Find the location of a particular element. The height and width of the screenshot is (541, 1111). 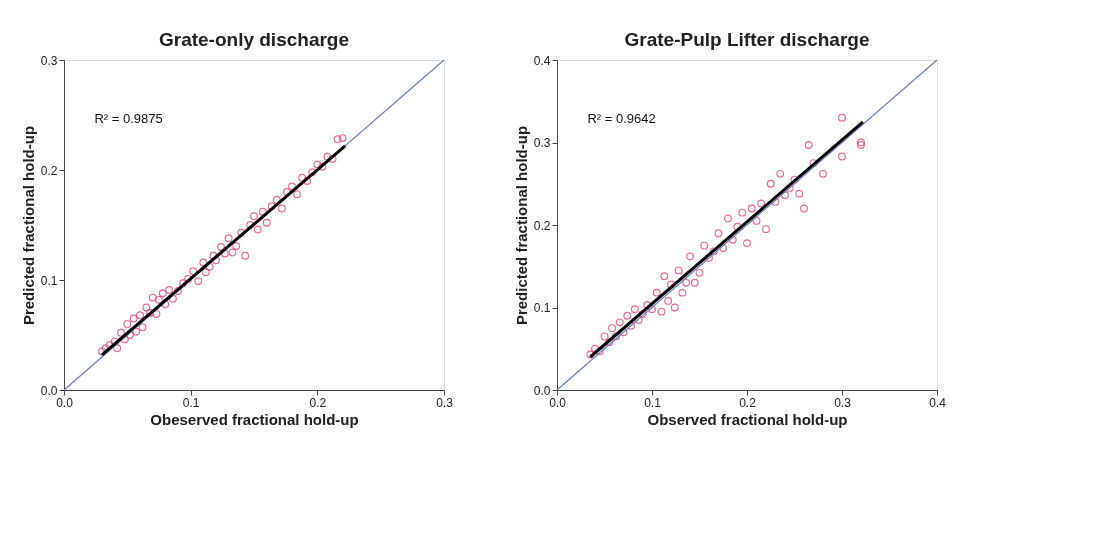

x-tick-label: 0.1 is located at coordinates (191, 402).